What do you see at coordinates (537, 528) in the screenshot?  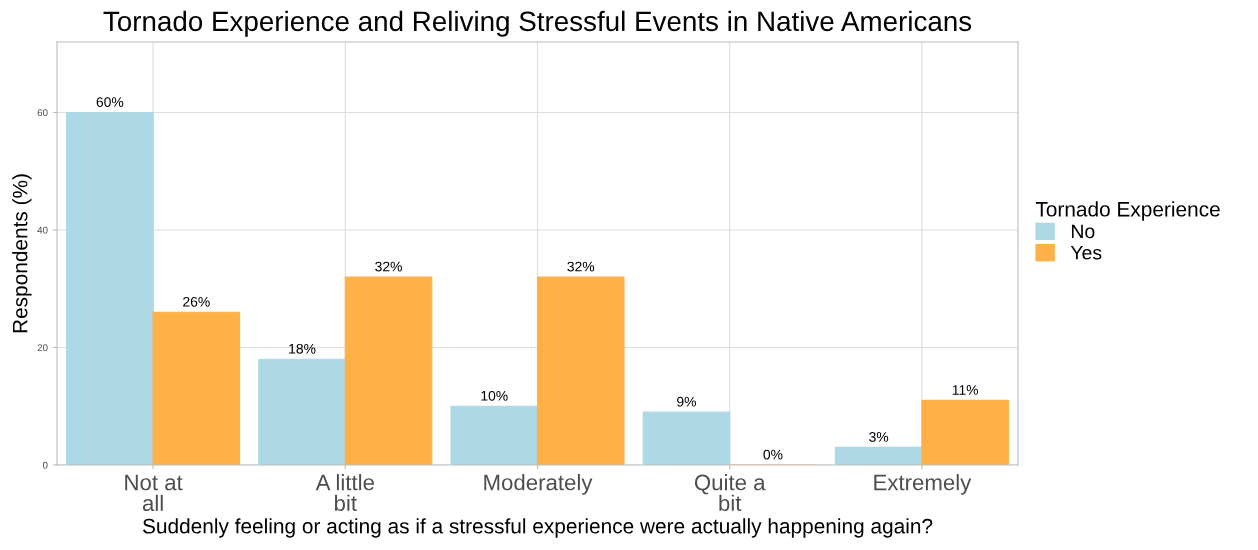 I see `x-axis-title: Suddenly feeling or acting as if a stressful experience were actually happening again?` at bounding box center [537, 528].